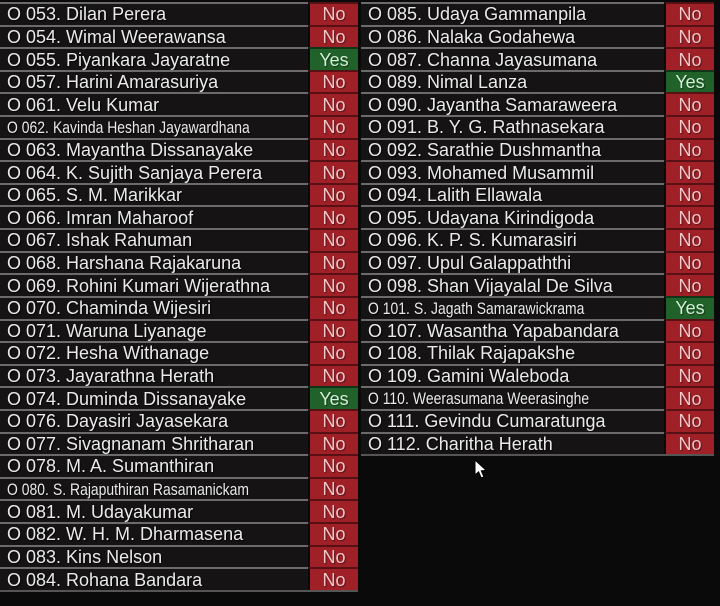 This screenshot has width=720, height=606. What do you see at coordinates (486, 421) in the screenshot?
I see `member-line: O 111. Gevindu Cumaratunga` at bounding box center [486, 421].